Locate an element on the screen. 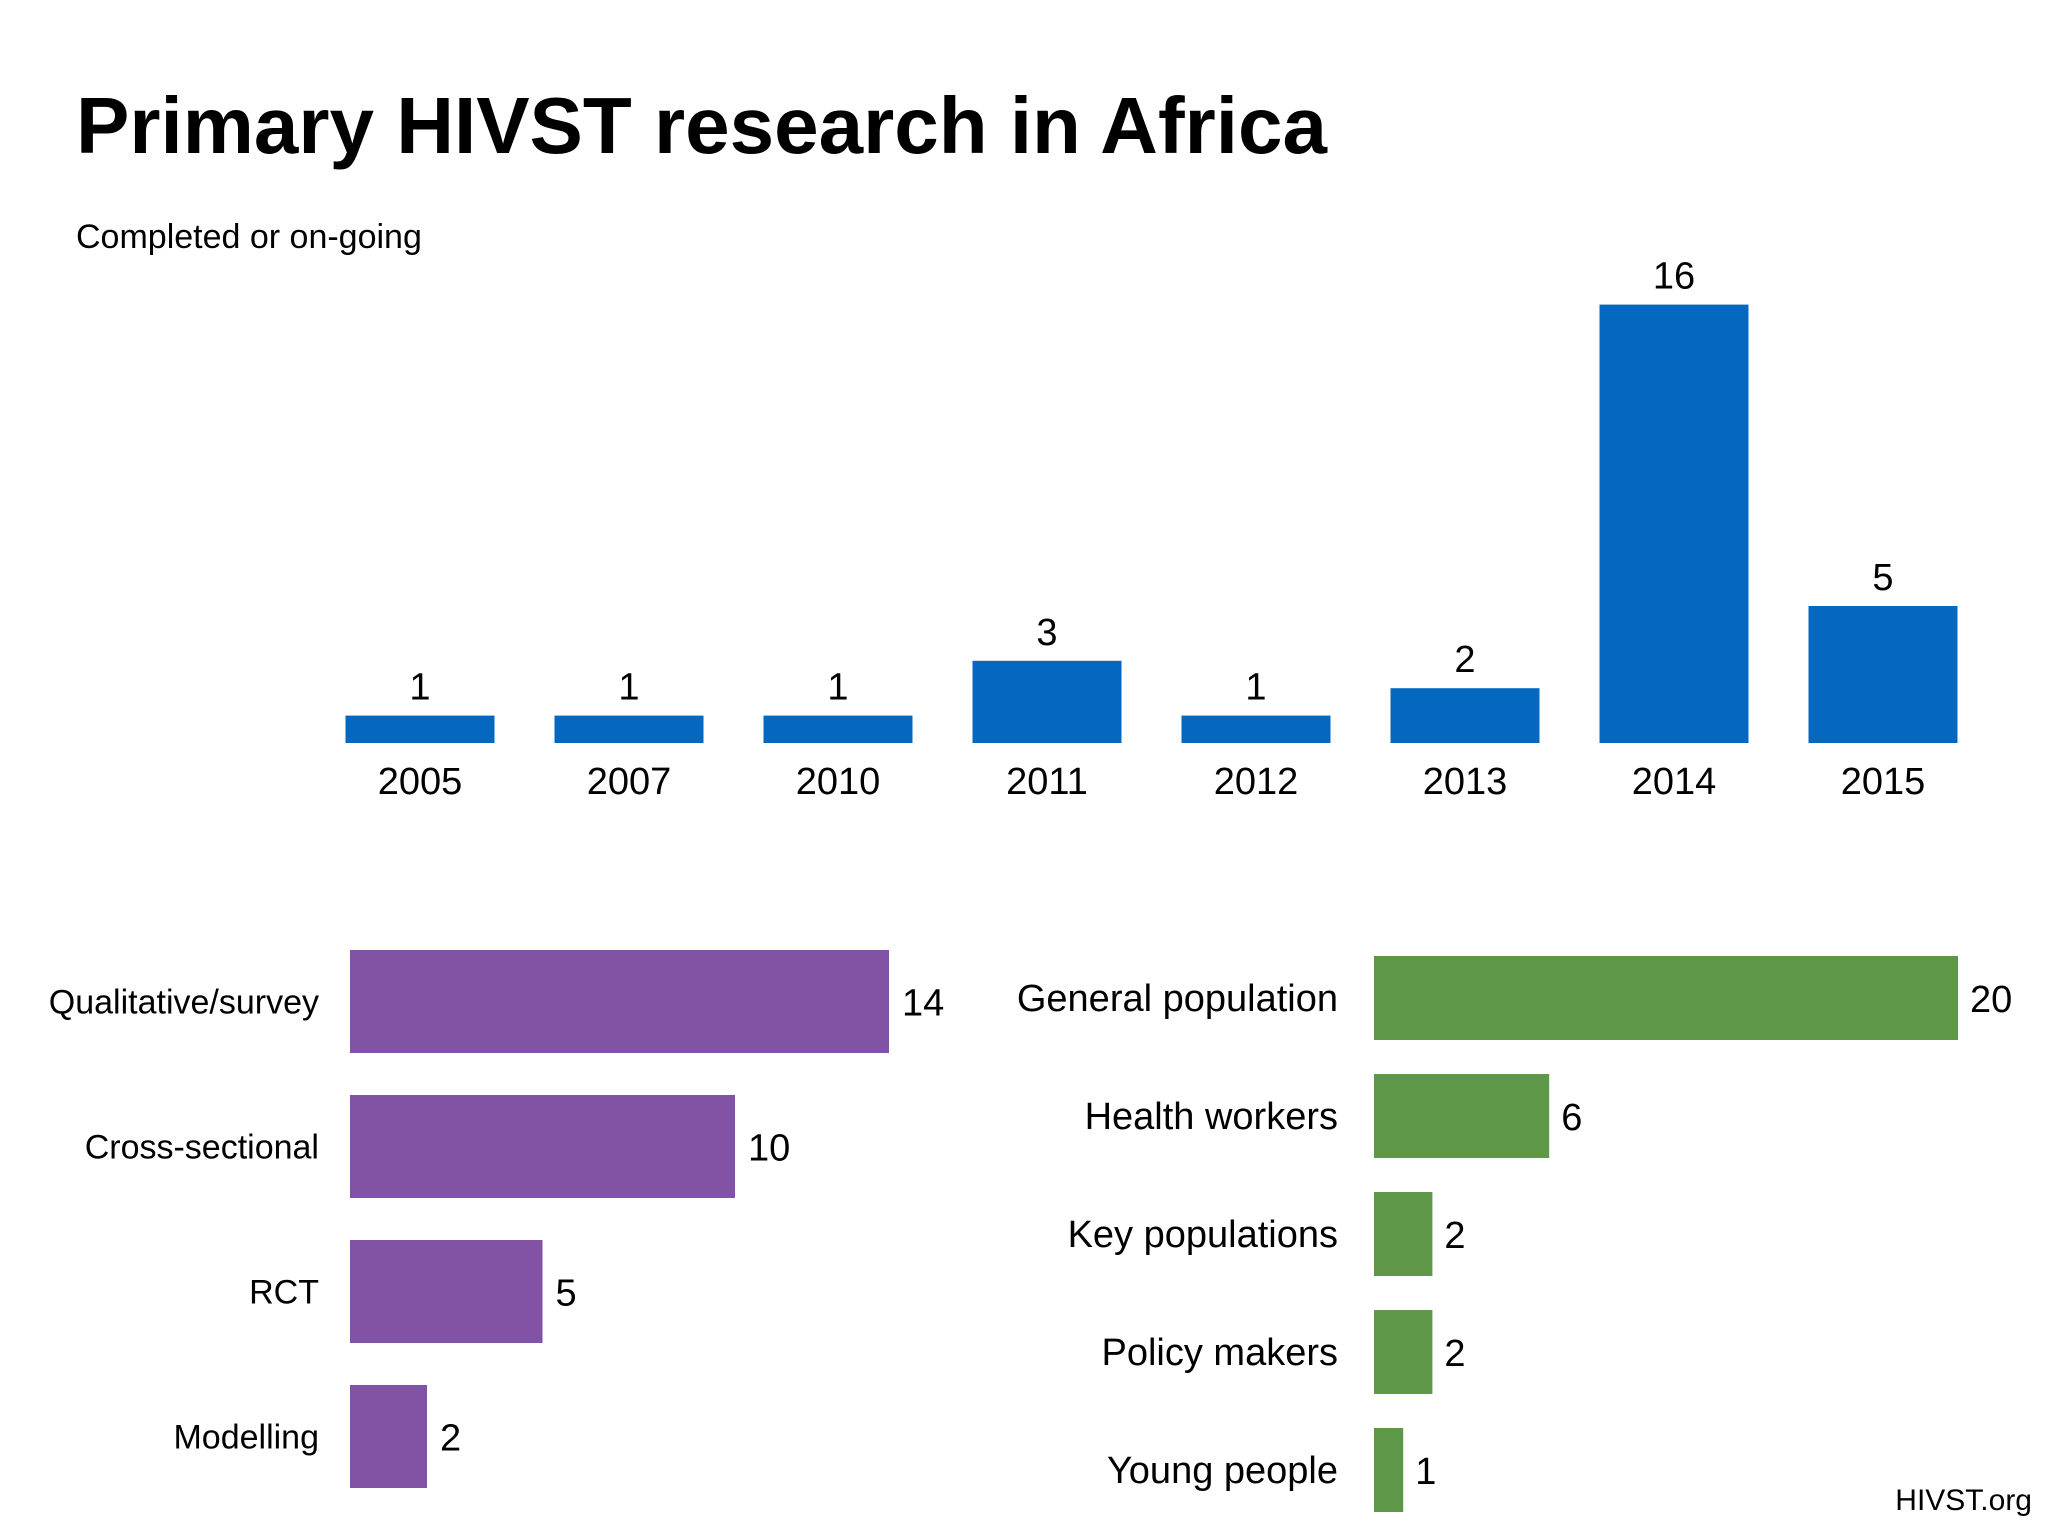 The height and width of the screenshot is (1536, 2048). y-tick-label-modelling: Modelling is located at coordinates (246, 1438).